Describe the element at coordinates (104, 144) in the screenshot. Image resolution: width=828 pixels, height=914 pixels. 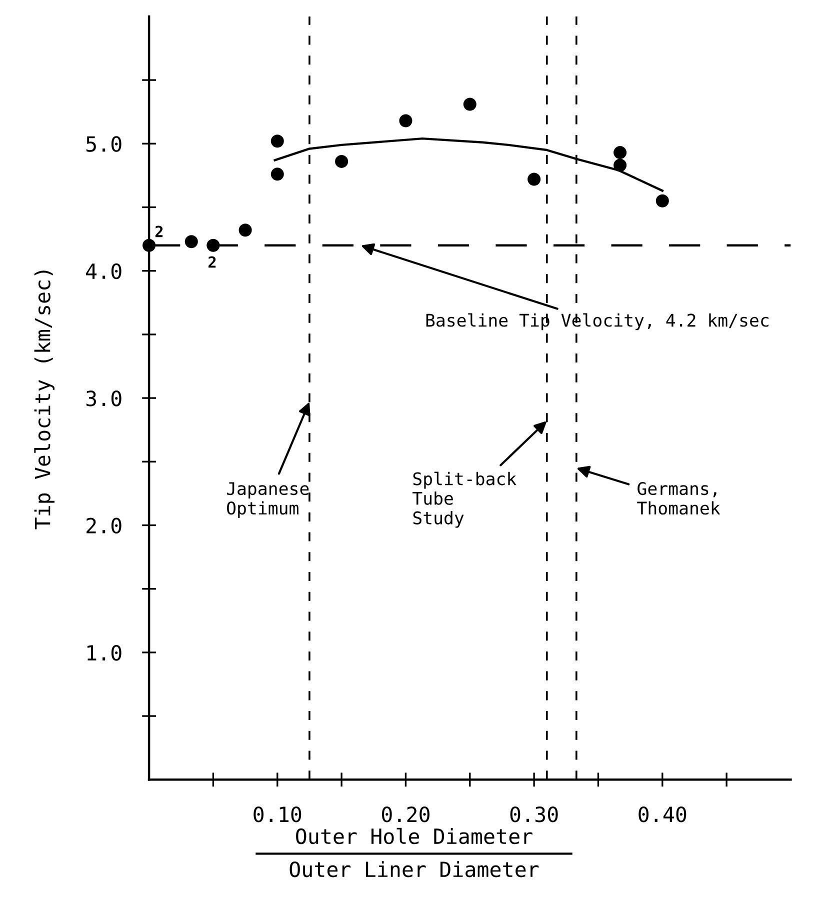
I see `y-tick-label: 5.0` at that location.